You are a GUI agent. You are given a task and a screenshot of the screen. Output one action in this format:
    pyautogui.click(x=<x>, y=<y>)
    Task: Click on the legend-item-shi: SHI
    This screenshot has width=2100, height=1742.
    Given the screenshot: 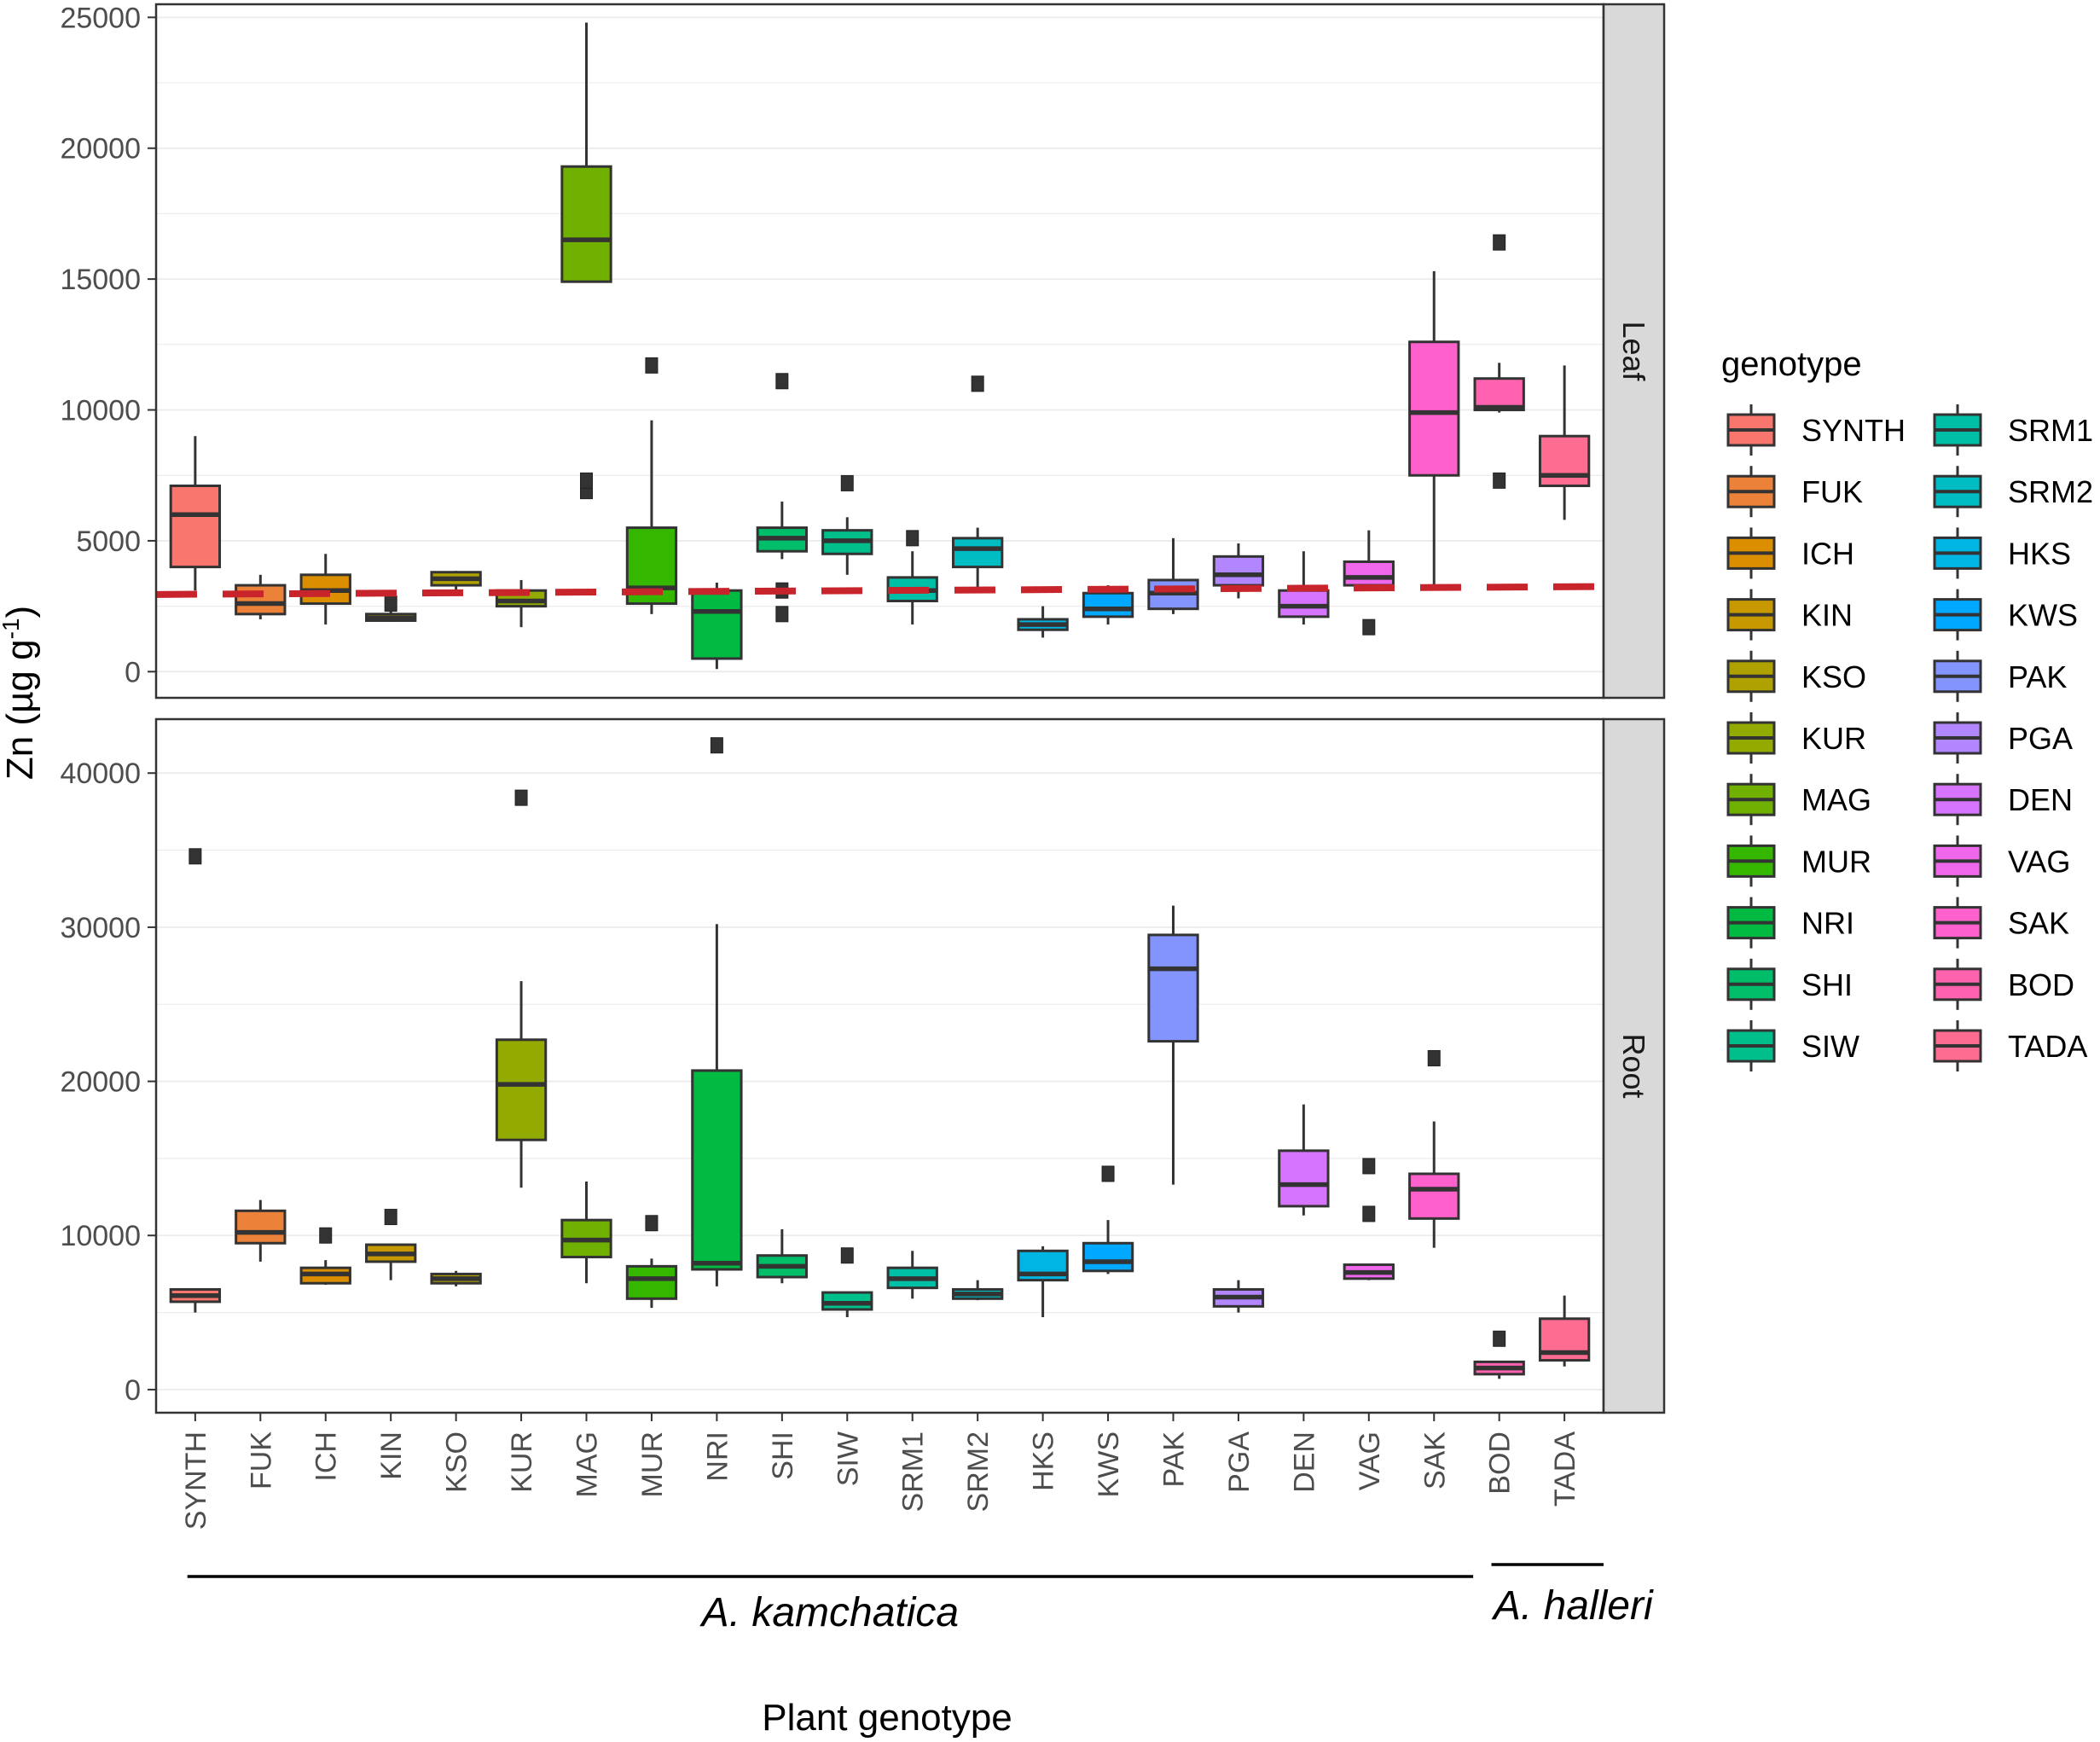 What is the action you would take?
    pyautogui.click(x=1789, y=984)
    